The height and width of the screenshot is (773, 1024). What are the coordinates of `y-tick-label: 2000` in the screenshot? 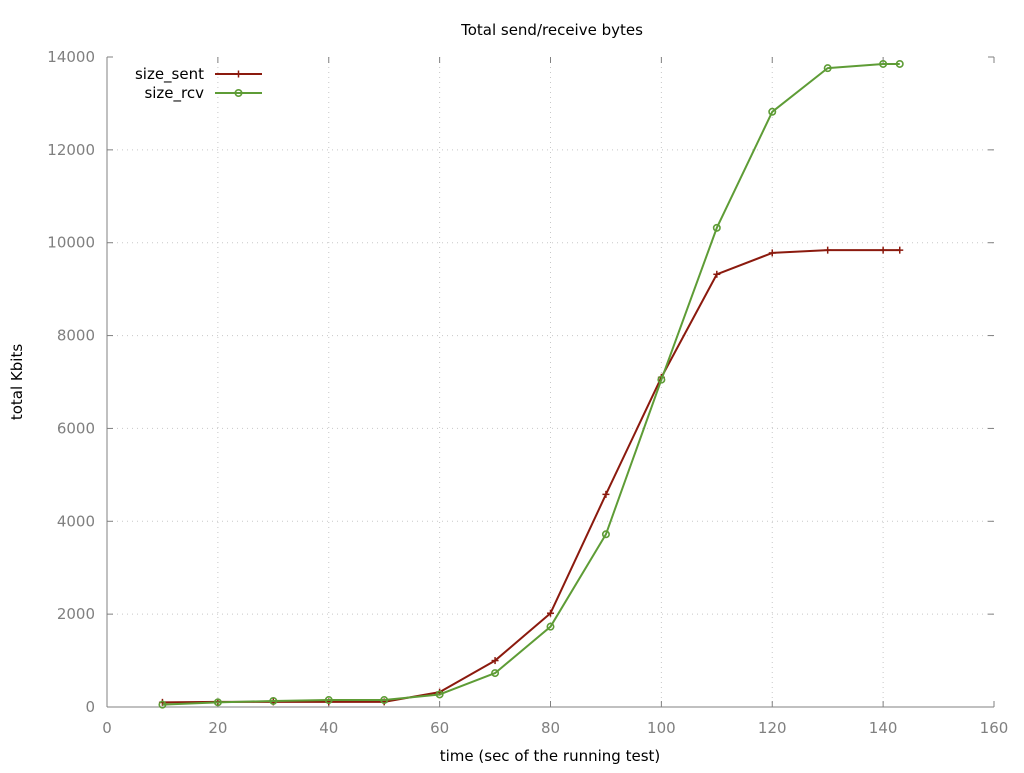 It's located at (76, 614).